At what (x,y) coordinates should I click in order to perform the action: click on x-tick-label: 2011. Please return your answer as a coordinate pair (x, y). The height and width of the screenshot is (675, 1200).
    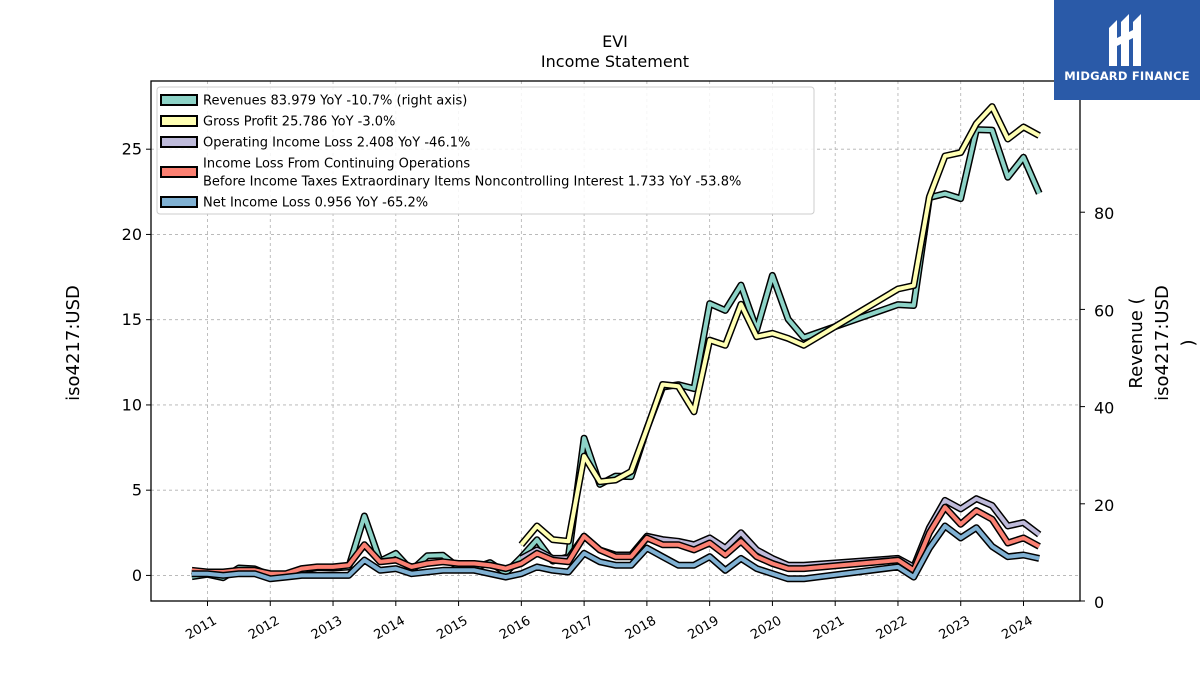
    Looking at the image, I should click on (201, 628).